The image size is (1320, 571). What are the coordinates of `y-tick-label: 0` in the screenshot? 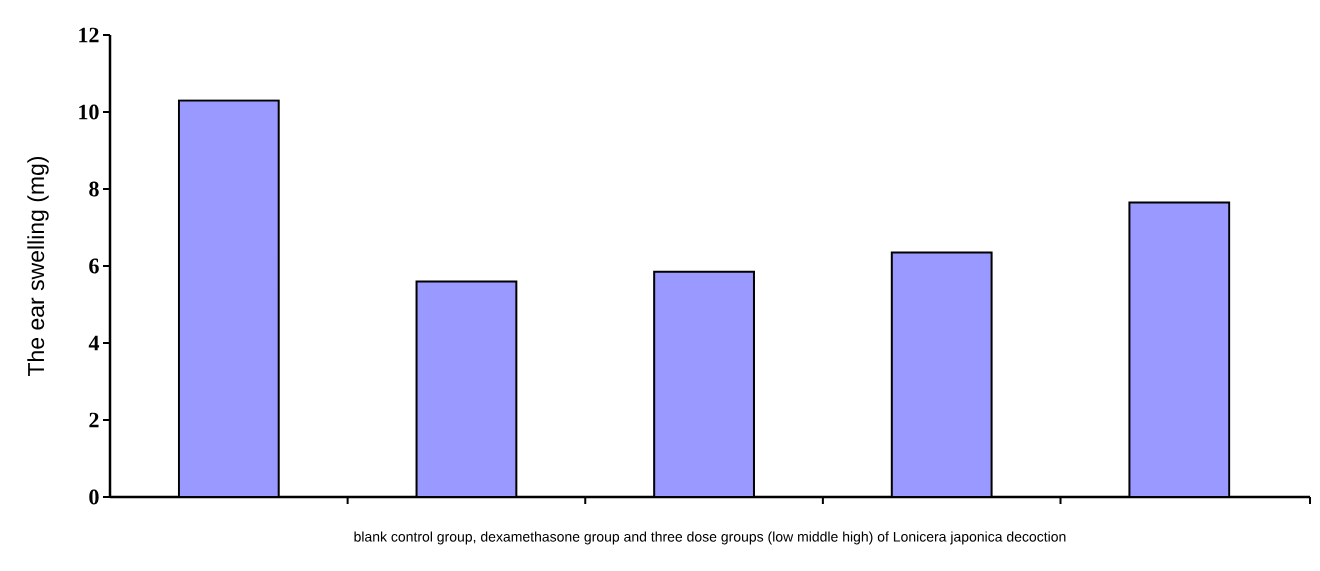 It's located at (94, 497).